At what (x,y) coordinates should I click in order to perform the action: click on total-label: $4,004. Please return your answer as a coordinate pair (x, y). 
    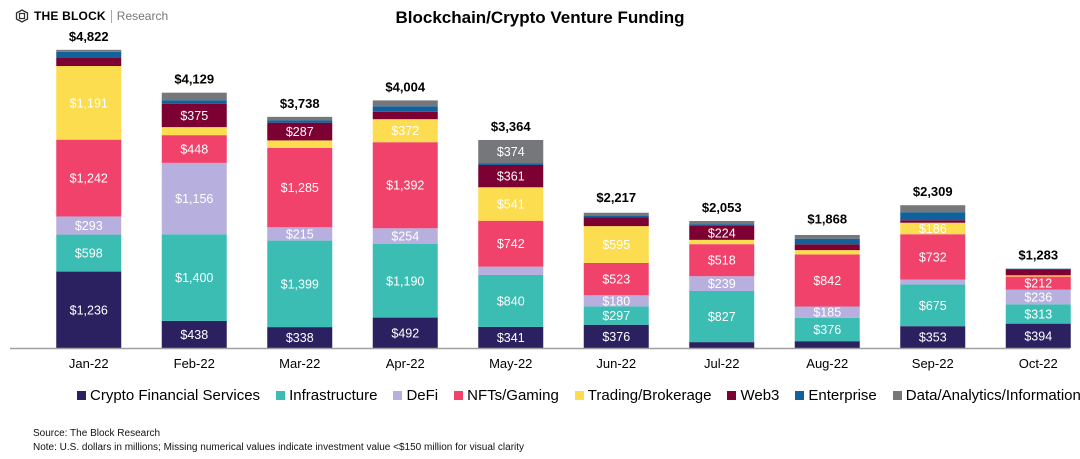
    Looking at the image, I should click on (405, 86).